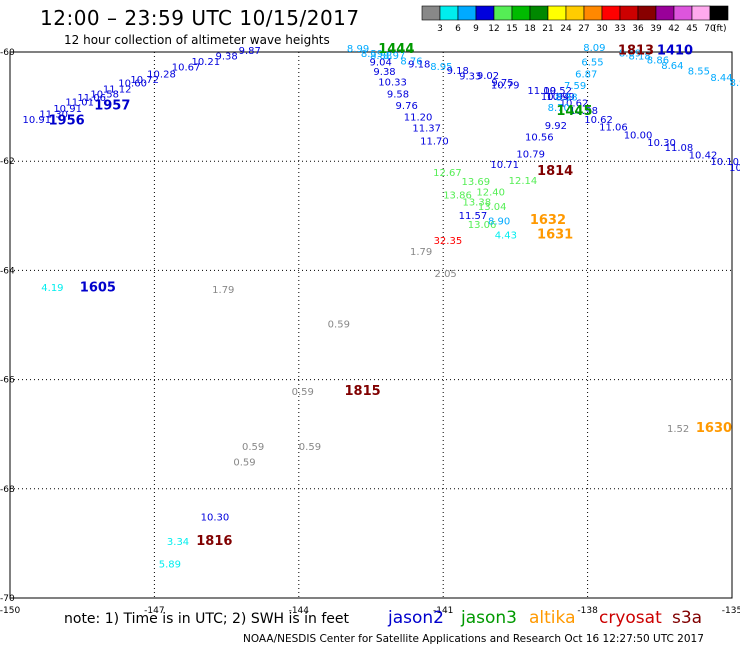  I want to click on legend-label: 12, so click(493, 29).